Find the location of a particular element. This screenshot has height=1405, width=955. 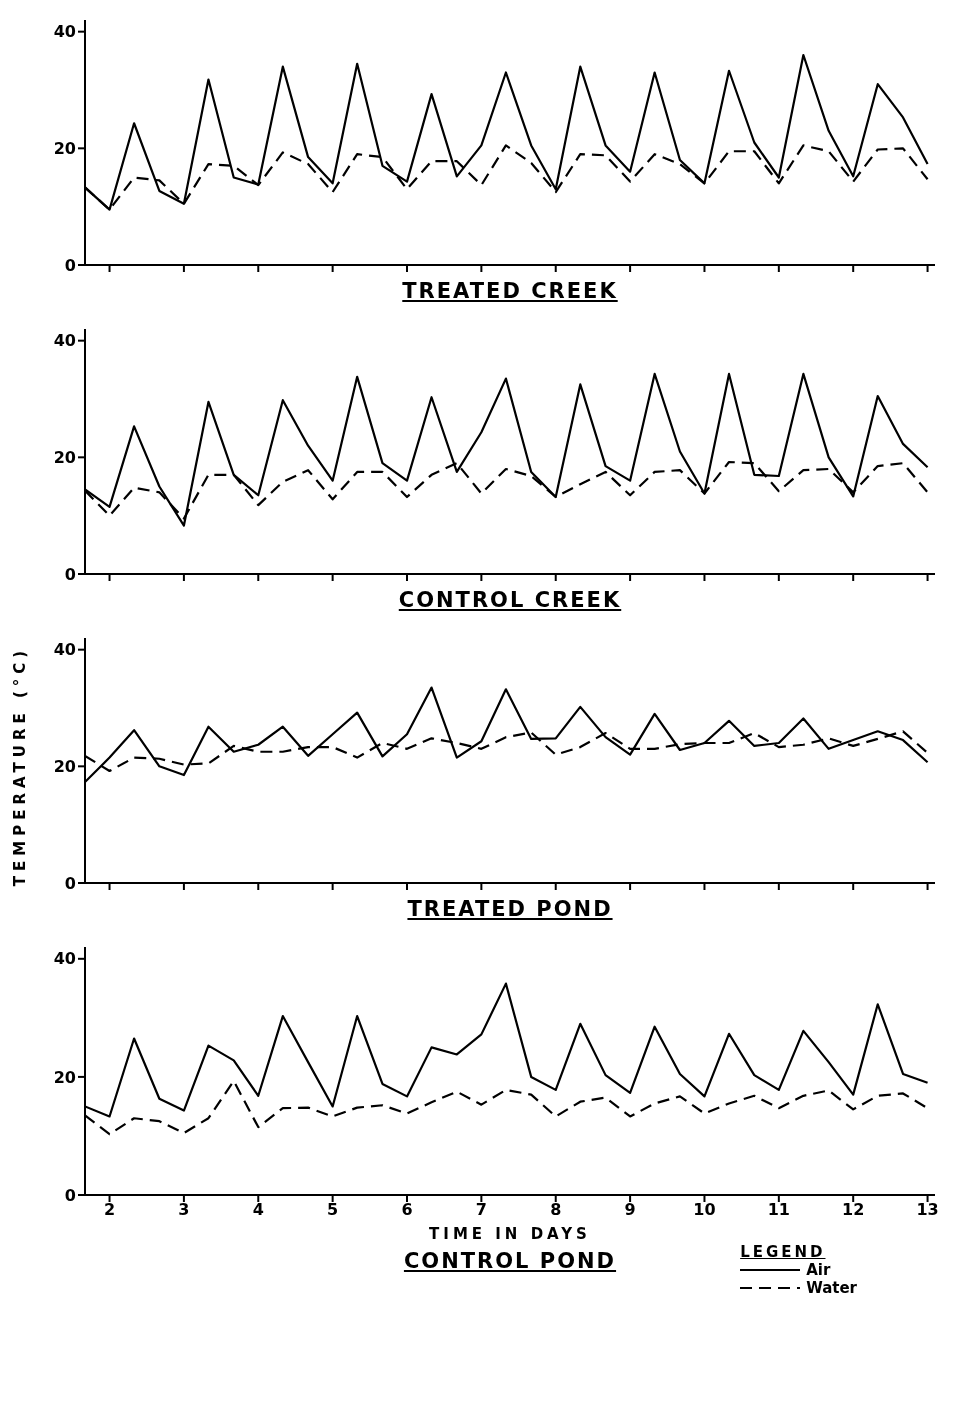

x-tick-label: 8 is located at coordinates (556, 1210).